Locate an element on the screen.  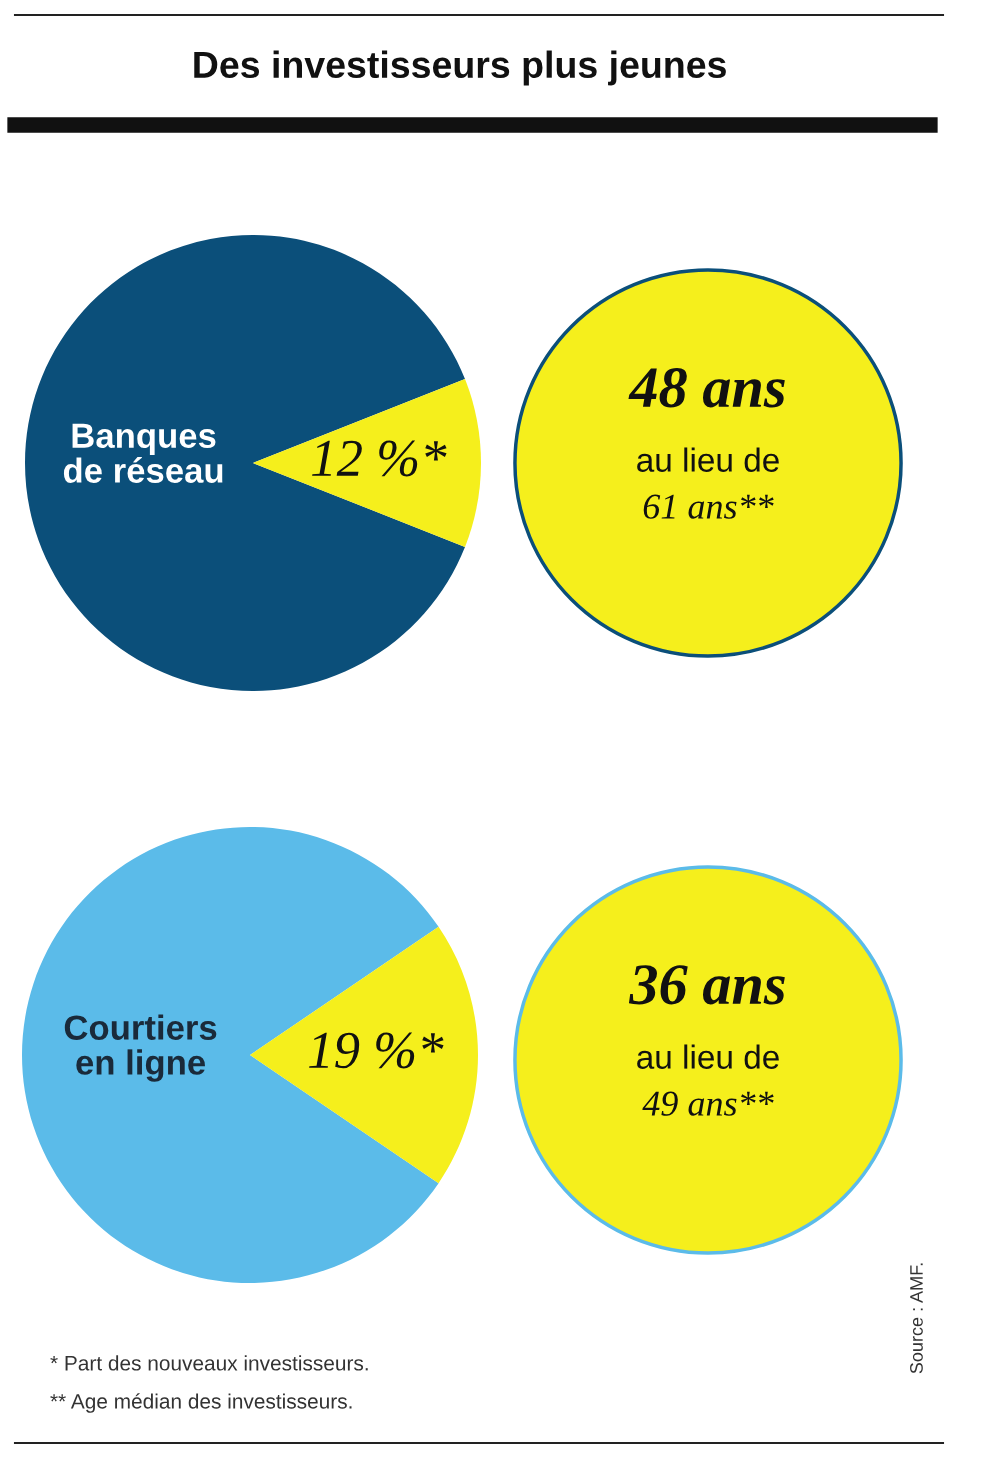
text: 49 ans** is located at coordinates (708, 1103).